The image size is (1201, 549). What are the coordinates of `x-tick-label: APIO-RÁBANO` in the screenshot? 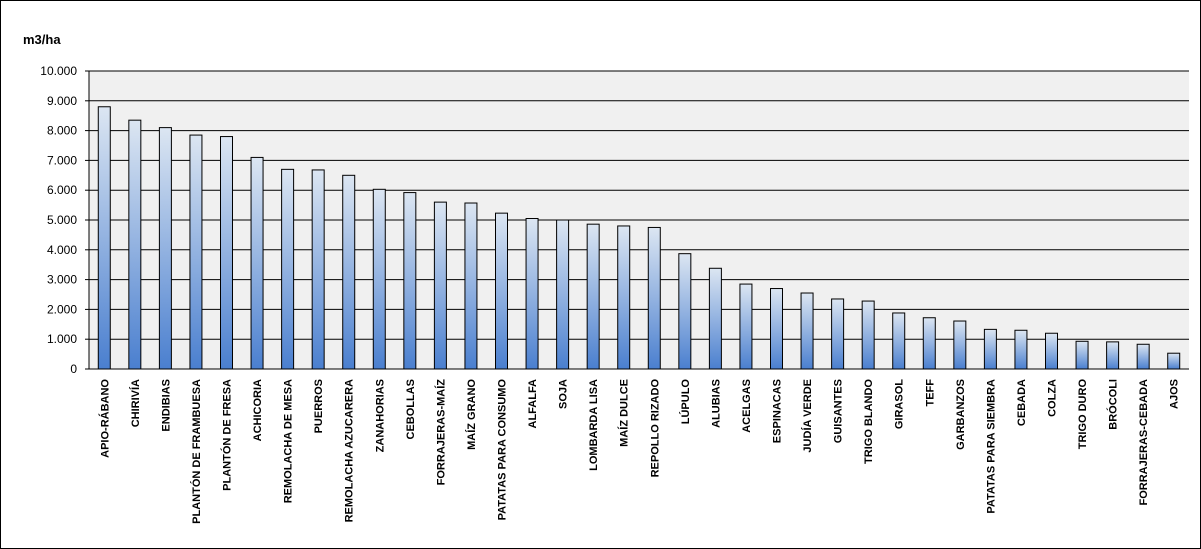 It's located at (104, 418).